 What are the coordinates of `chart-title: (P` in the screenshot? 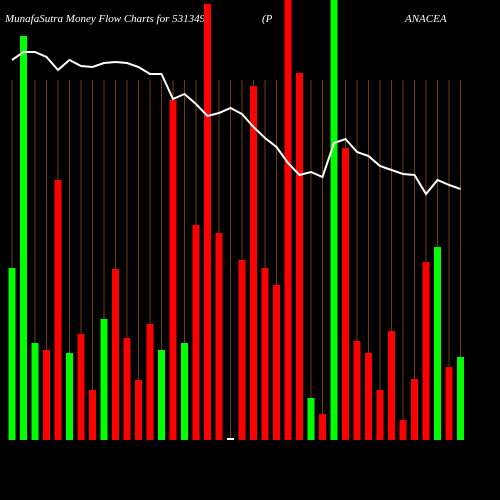 It's located at (267, 19).